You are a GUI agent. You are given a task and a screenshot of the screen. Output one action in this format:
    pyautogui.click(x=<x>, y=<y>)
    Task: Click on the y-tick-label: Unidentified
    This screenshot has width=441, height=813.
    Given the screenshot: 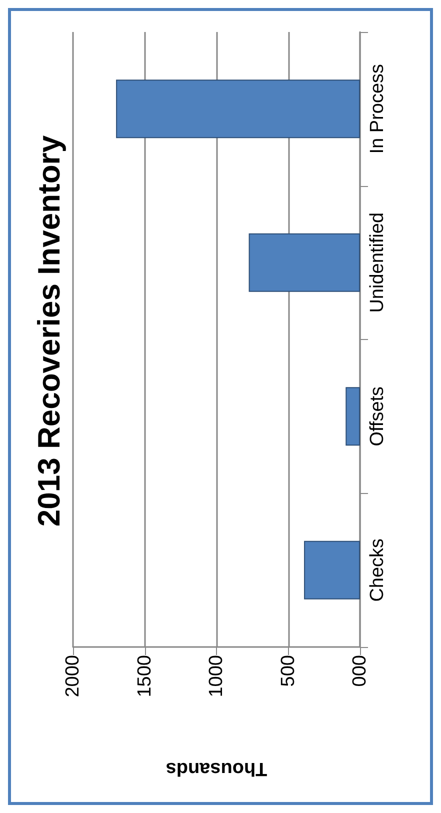 What is the action you would take?
    pyautogui.click(x=377, y=262)
    